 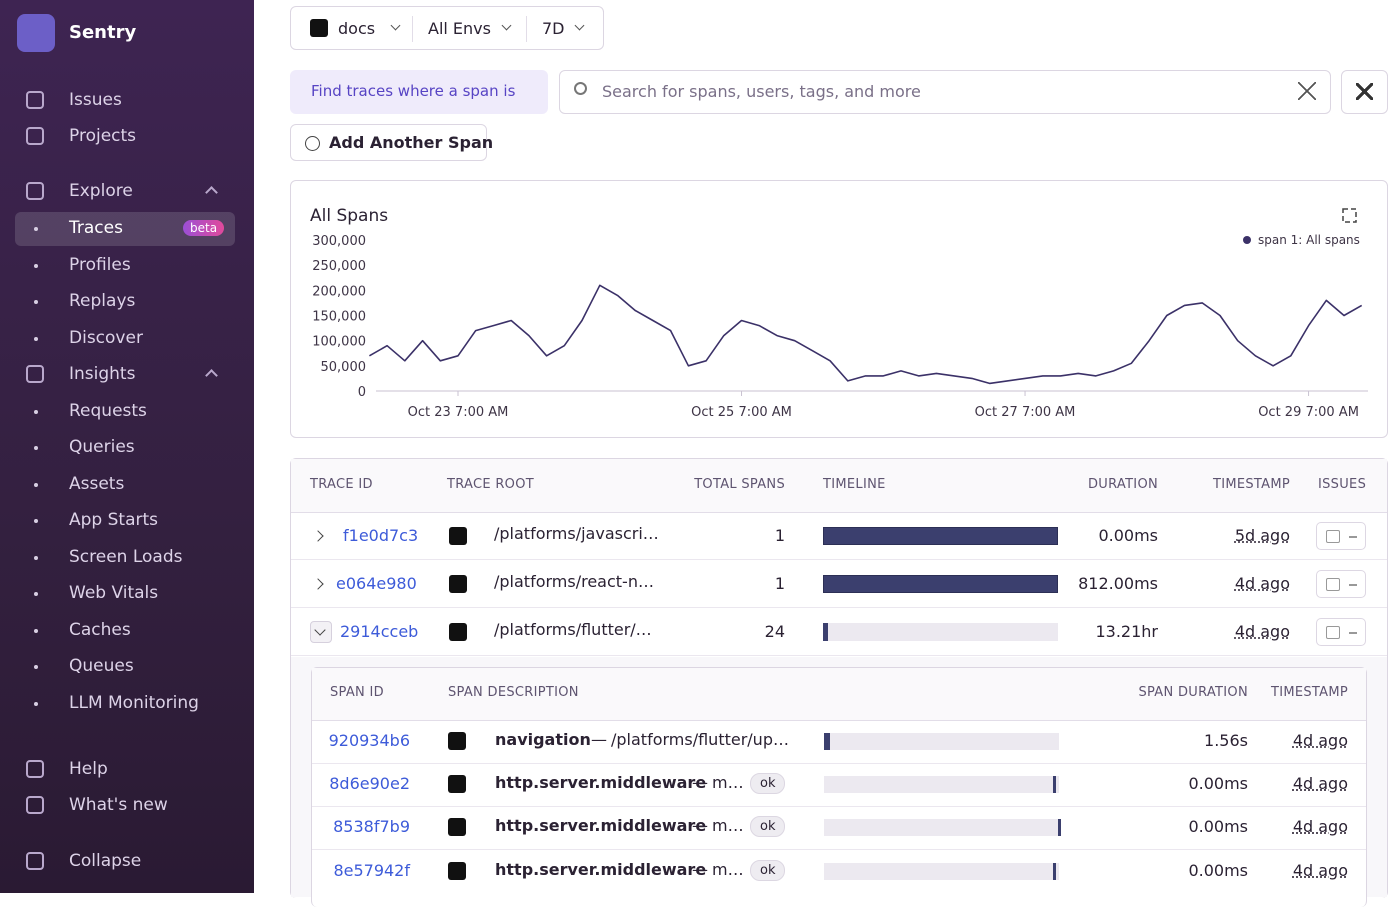 What do you see at coordinates (108, 411) in the screenshot?
I see `nav-label: Requests` at bounding box center [108, 411].